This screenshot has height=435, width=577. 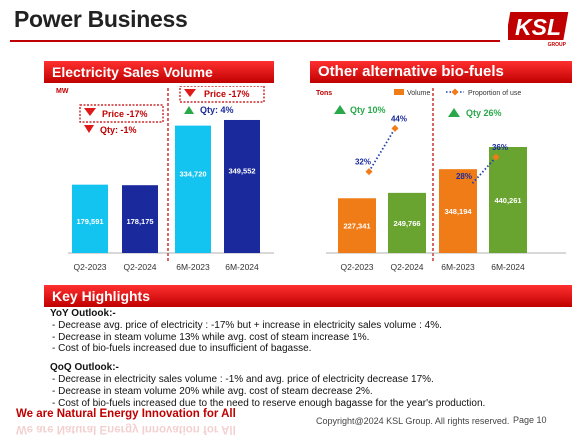 I want to click on ytd-price-label: Price -17%, so click(x=227, y=94).